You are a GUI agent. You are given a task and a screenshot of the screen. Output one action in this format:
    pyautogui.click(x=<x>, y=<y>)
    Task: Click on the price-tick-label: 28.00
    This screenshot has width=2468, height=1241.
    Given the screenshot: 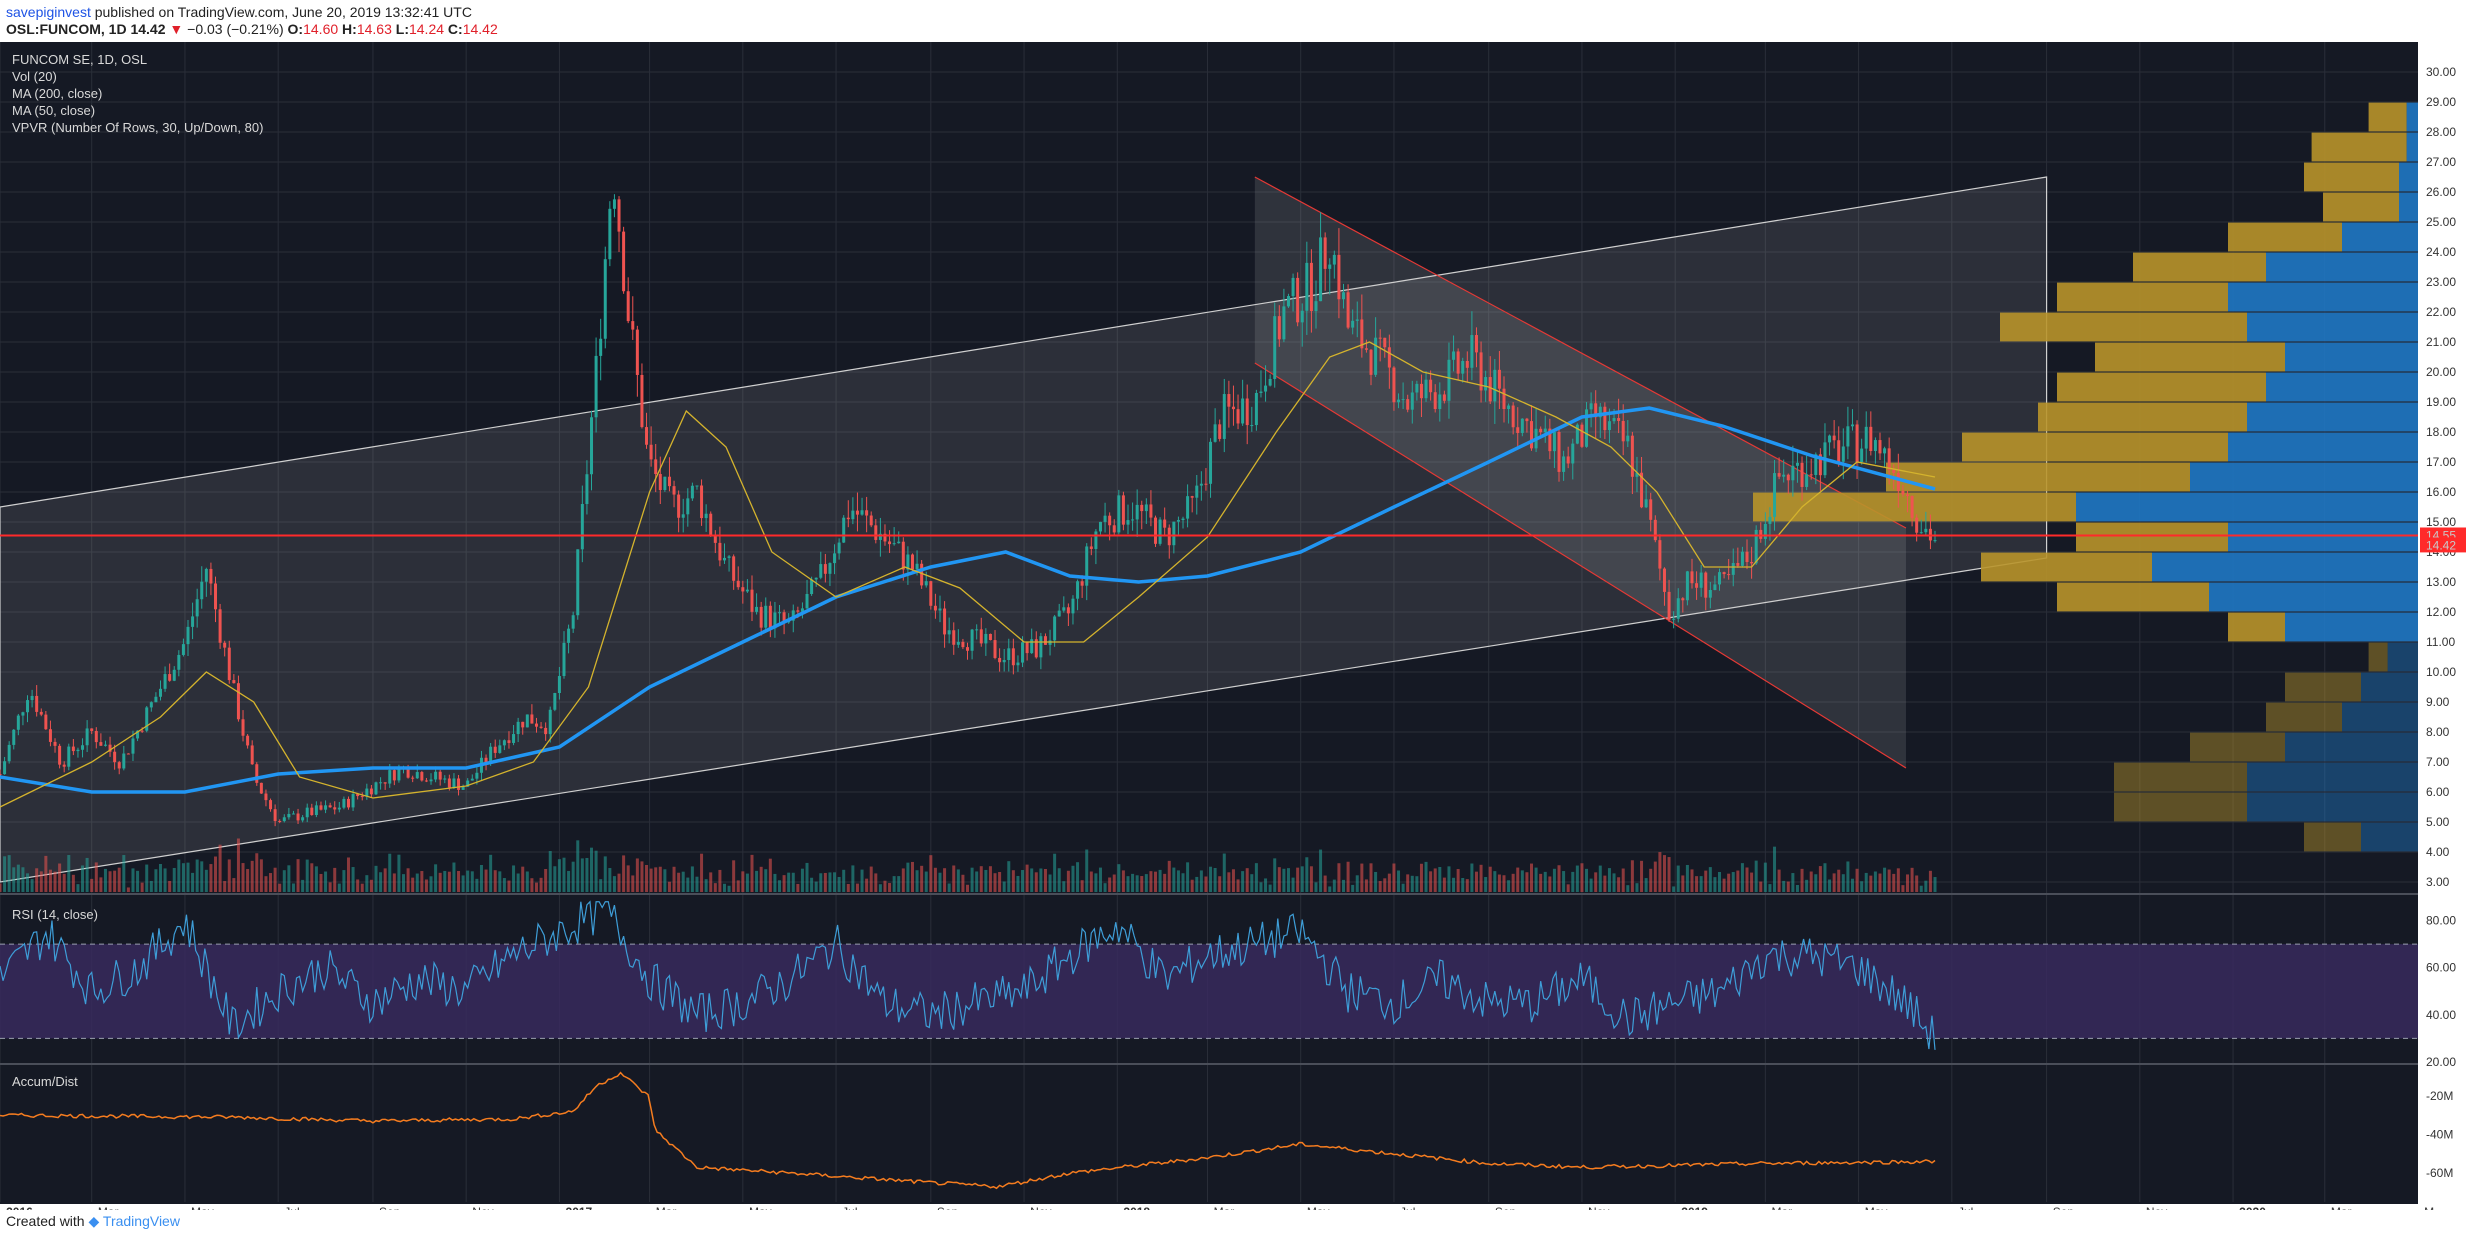 What is the action you would take?
    pyautogui.click(x=2441, y=132)
    